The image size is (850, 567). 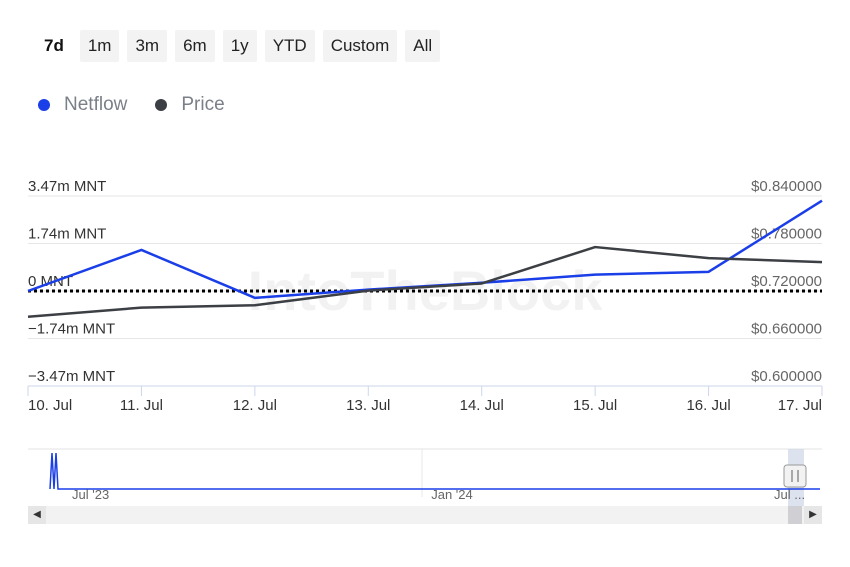 I want to click on y-right-tick-label: $0.660000, so click(x=786, y=329).